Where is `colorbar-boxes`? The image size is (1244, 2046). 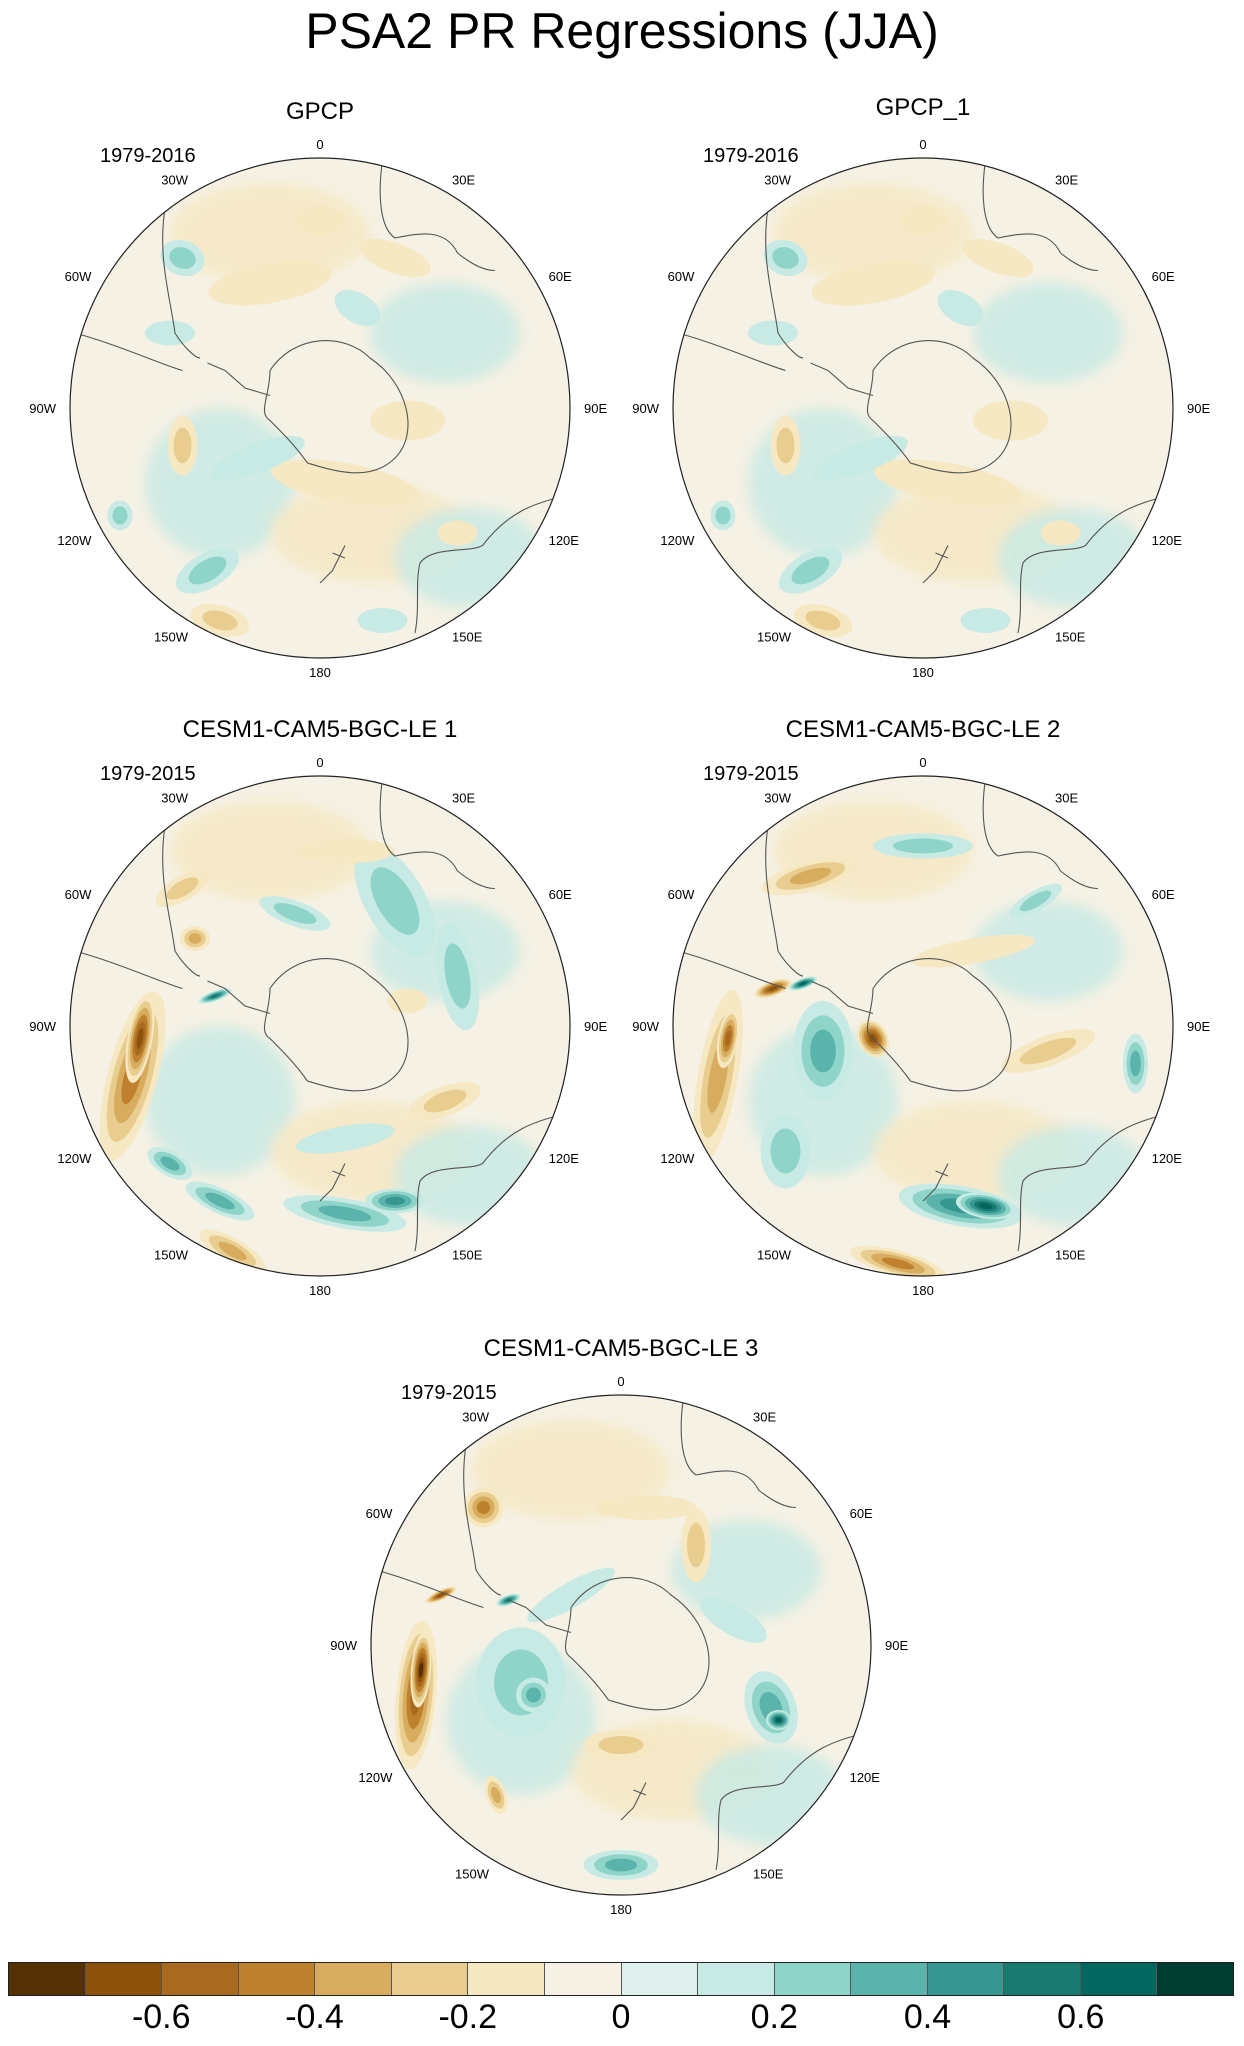 colorbar-boxes is located at coordinates (621, 1979).